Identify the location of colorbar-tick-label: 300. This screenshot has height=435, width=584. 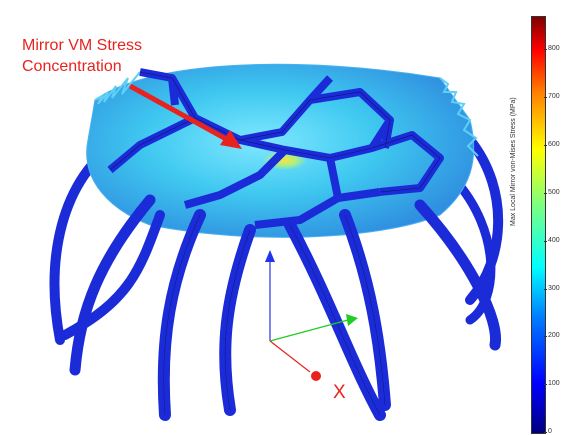
(554, 288).